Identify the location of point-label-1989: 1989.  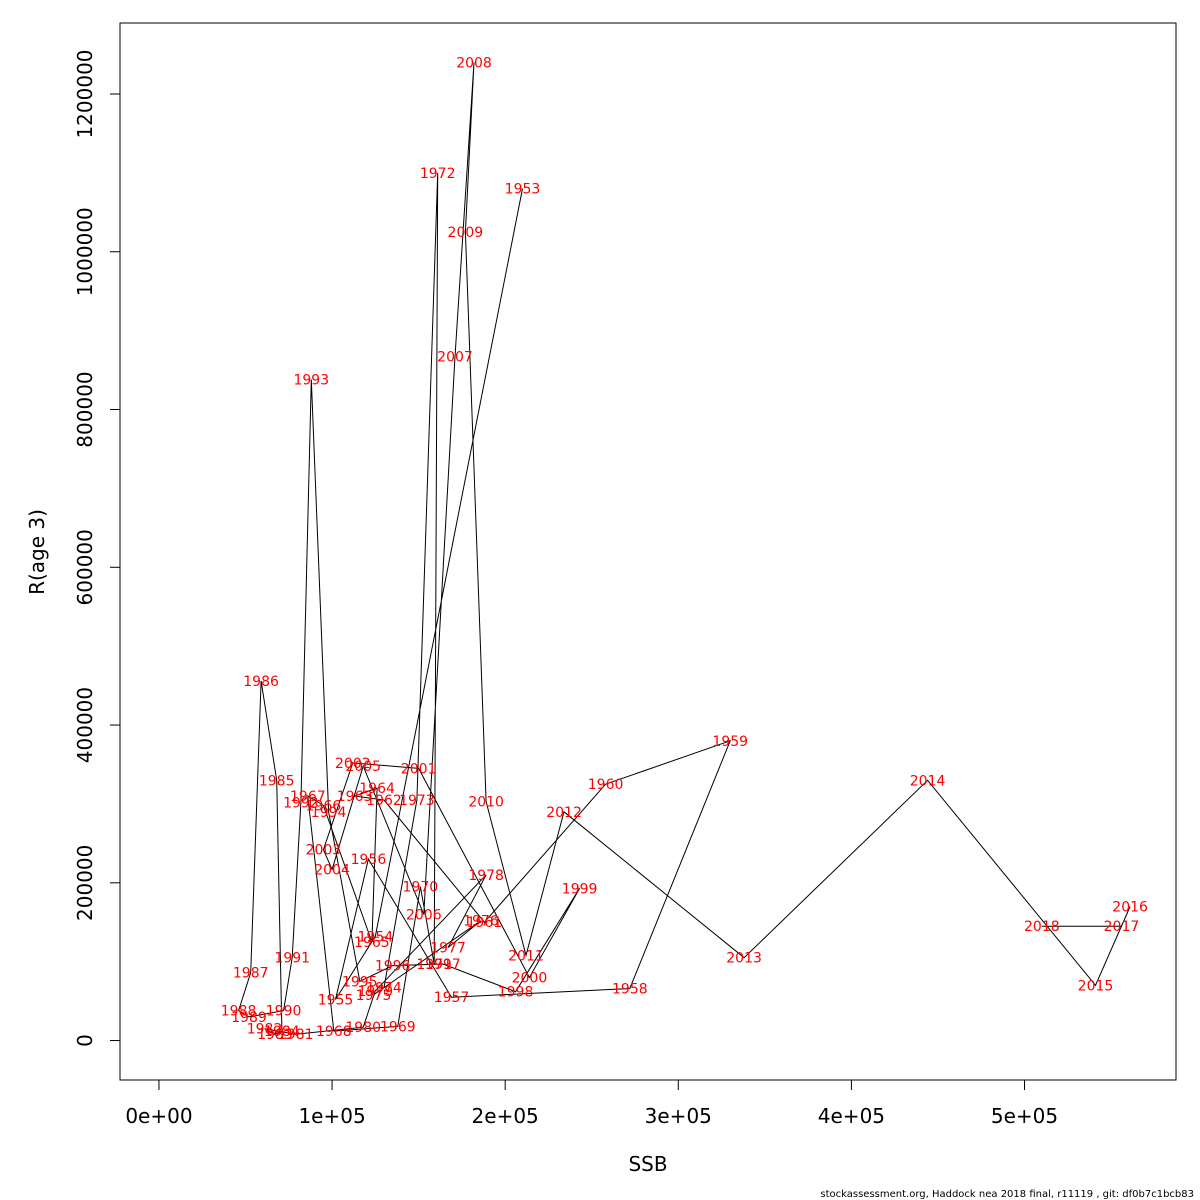
(249, 1018).